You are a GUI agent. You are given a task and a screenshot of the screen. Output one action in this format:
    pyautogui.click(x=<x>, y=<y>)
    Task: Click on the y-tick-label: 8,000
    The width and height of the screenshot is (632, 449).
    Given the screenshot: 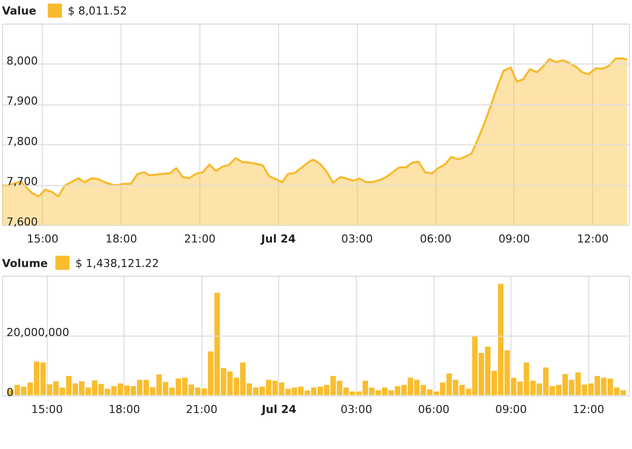 What is the action you would take?
    pyautogui.click(x=22, y=61)
    